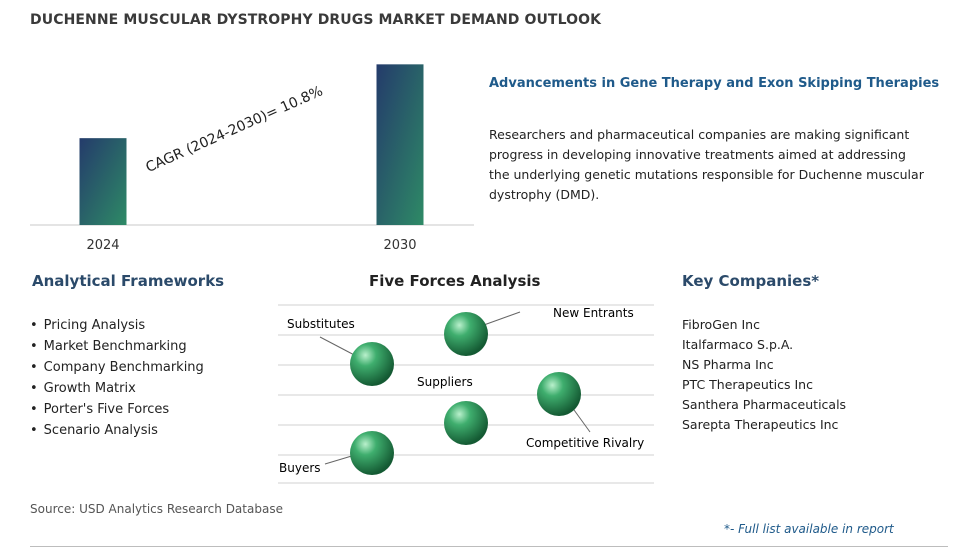 The width and height of the screenshot is (958, 559). I want to click on sphere-buyers, so click(372, 453).